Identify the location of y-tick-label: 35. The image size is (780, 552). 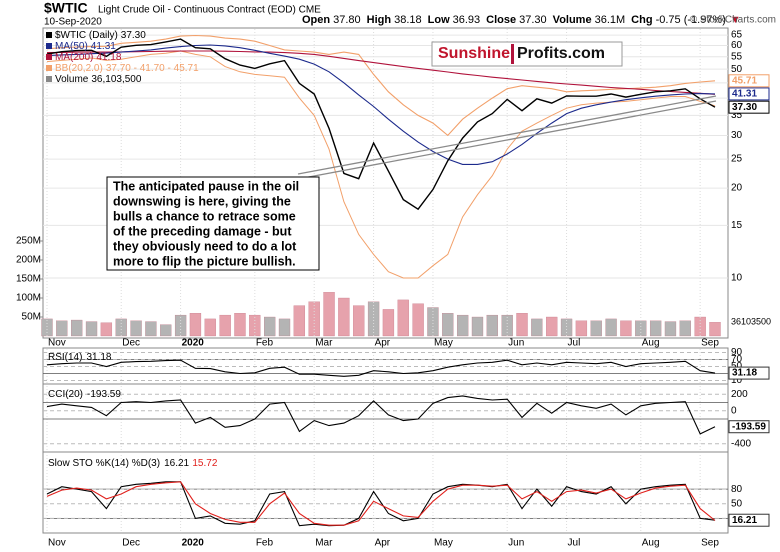
(737, 115).